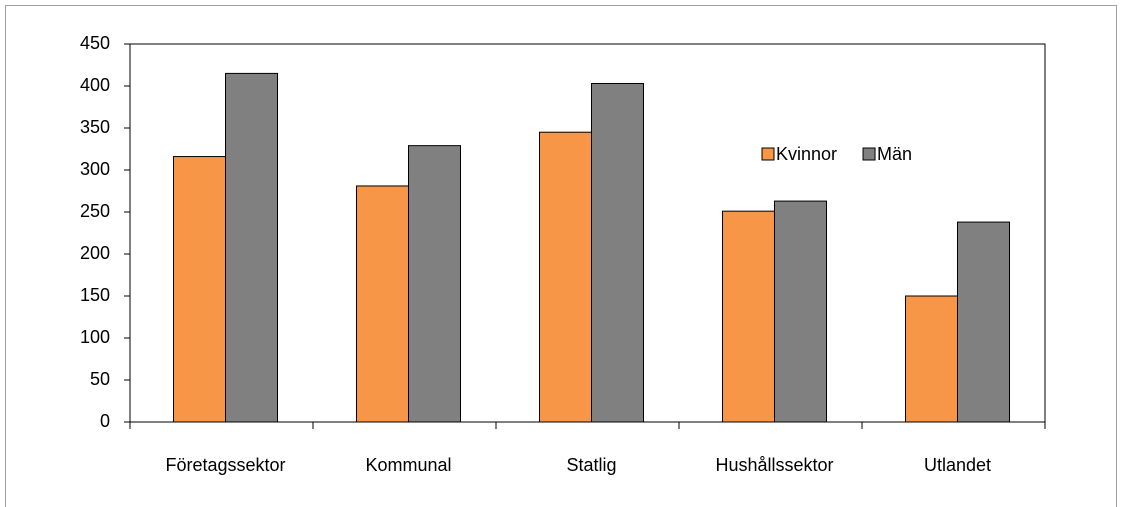 Image resolution: width=1122 pixels, height=507 pixels. Describe the element at coordinates (95, 253) in the screenshot. I see `y-tick-label: 200` at that location.